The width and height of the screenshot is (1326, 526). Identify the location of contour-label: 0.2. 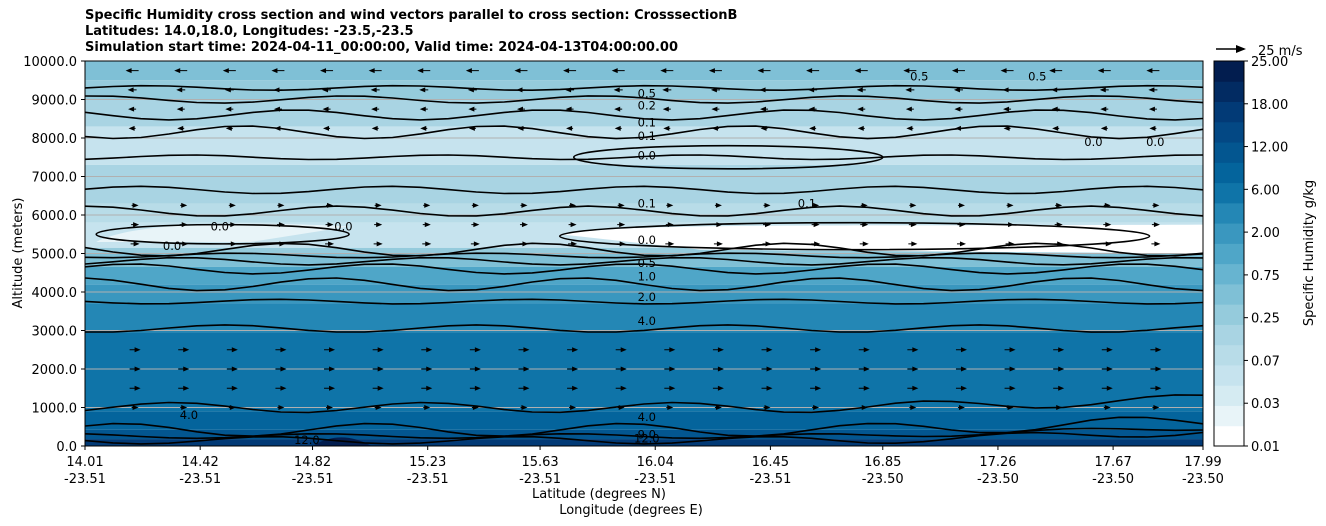
(647, 105).